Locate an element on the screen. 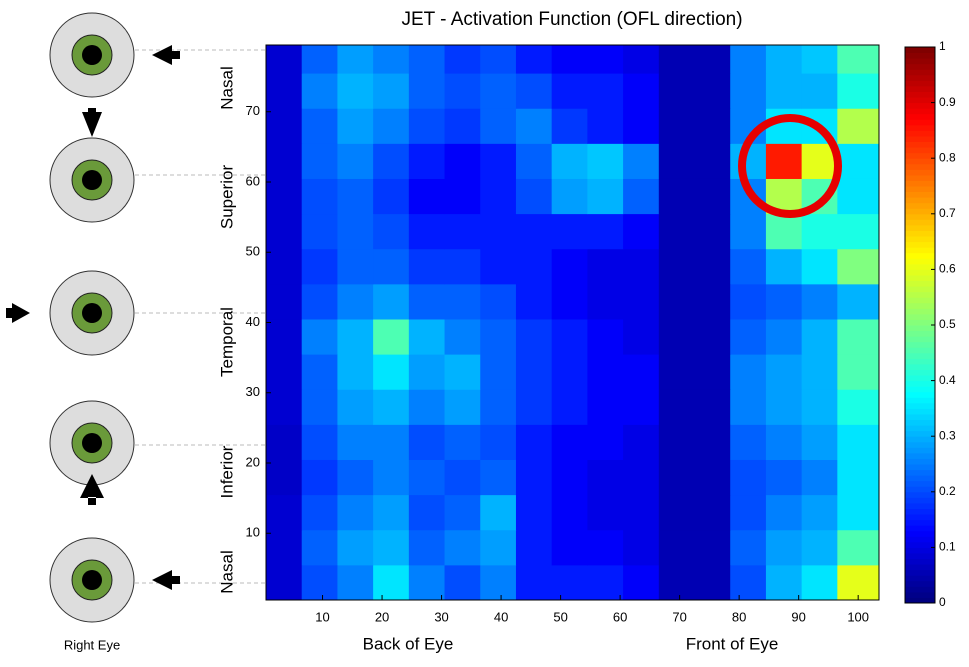 This screenshot has width=969, height=667. x-region-label: Back of Eye is located at coordinates (408, 643).